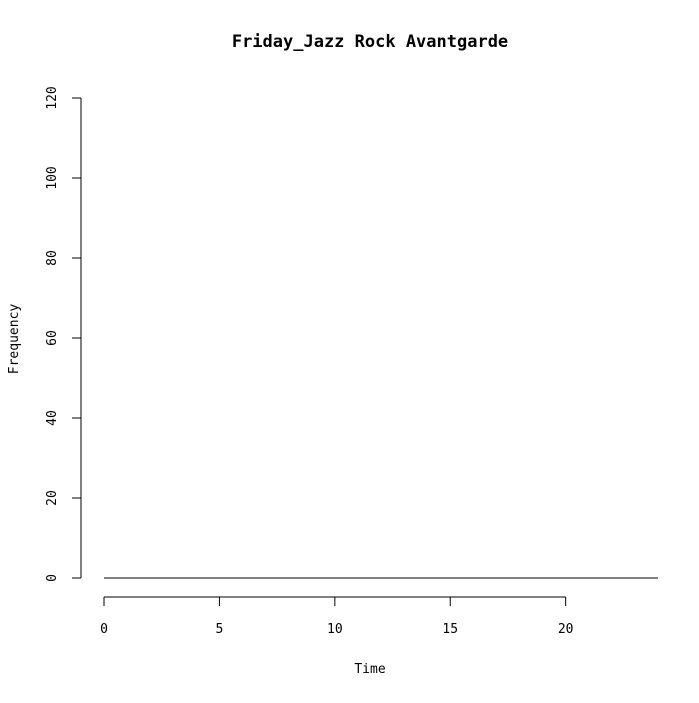 The width and height of the screenshot is (699, 703). Describe the element at coordinates (369, 669) in the screenshot. I see `x-axis-label: Time` at that location.